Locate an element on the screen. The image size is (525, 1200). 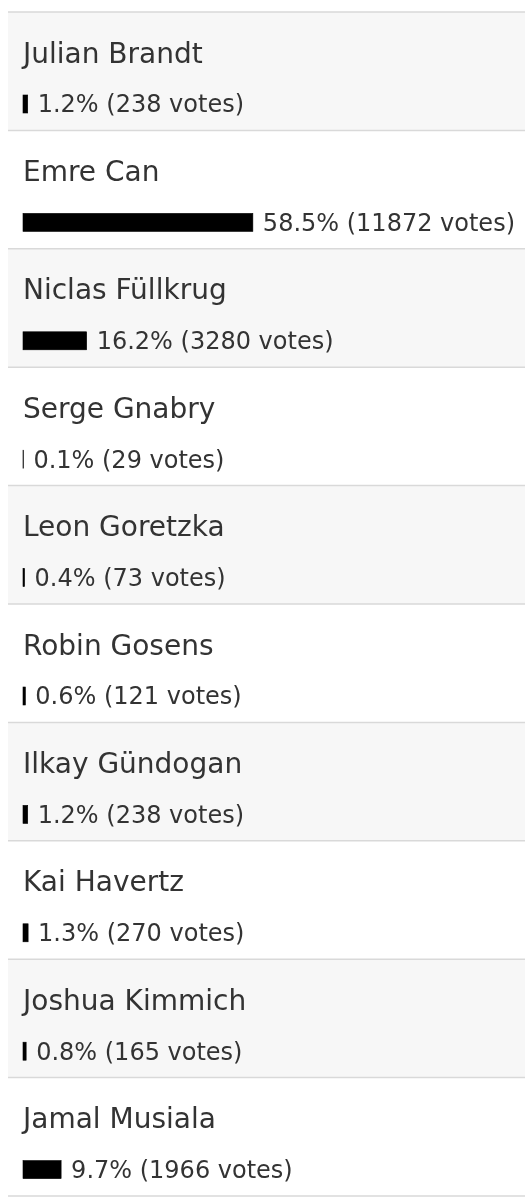
y-tick-label: Jamal Musiala is located at coordinates (118, 1119).